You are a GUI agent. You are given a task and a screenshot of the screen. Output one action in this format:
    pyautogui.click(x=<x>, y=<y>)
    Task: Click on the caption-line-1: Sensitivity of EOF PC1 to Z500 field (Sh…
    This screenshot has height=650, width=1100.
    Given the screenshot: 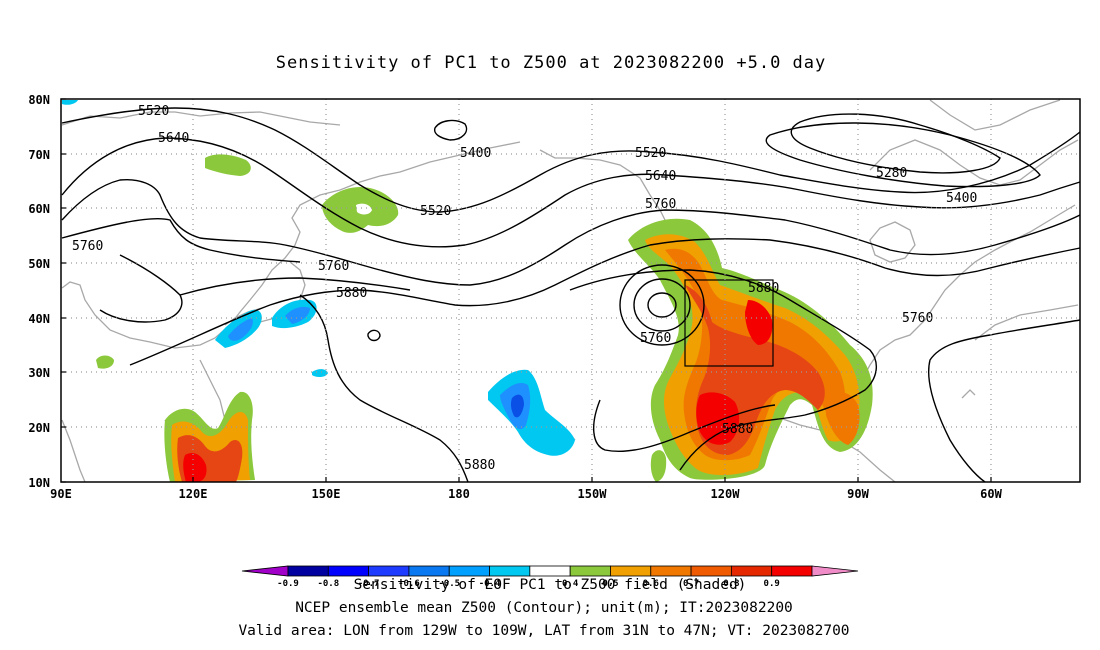 What is the action you would take?
    pyautogui.click(x=550, y=585)
    